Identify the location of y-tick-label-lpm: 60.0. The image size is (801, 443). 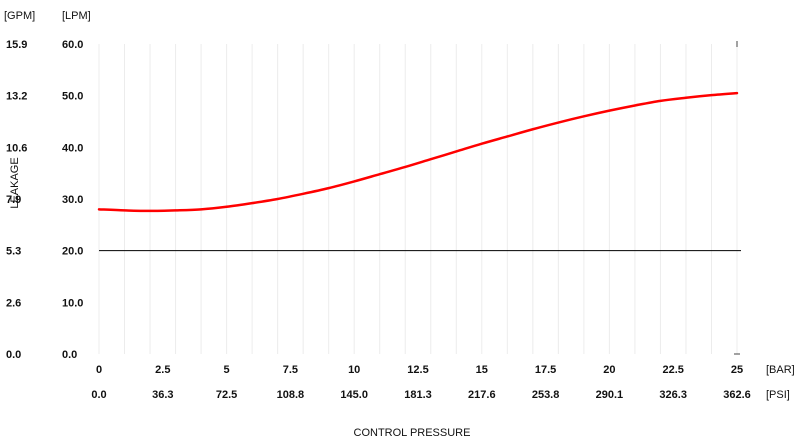
(72, 45).